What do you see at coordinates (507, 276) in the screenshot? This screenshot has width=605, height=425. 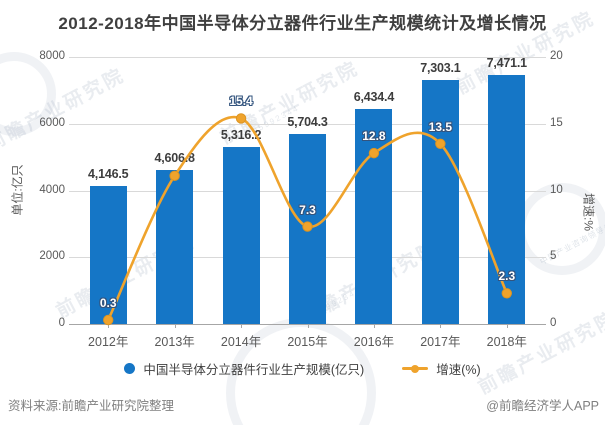 I see `line-point-label: 2.3` at bounding box center [507, 276].